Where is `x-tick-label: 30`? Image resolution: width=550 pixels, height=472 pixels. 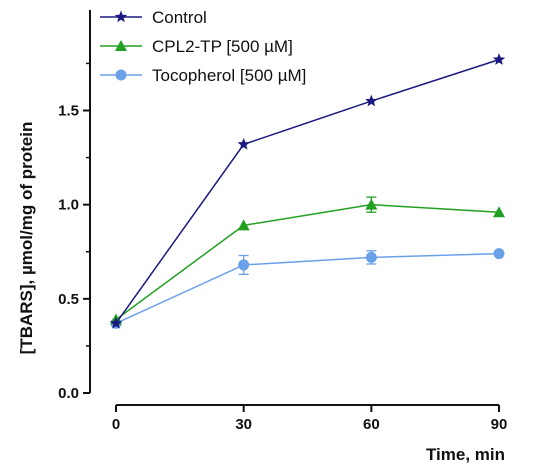 x-tick-label: 30 is located at coordinates (243, 424).